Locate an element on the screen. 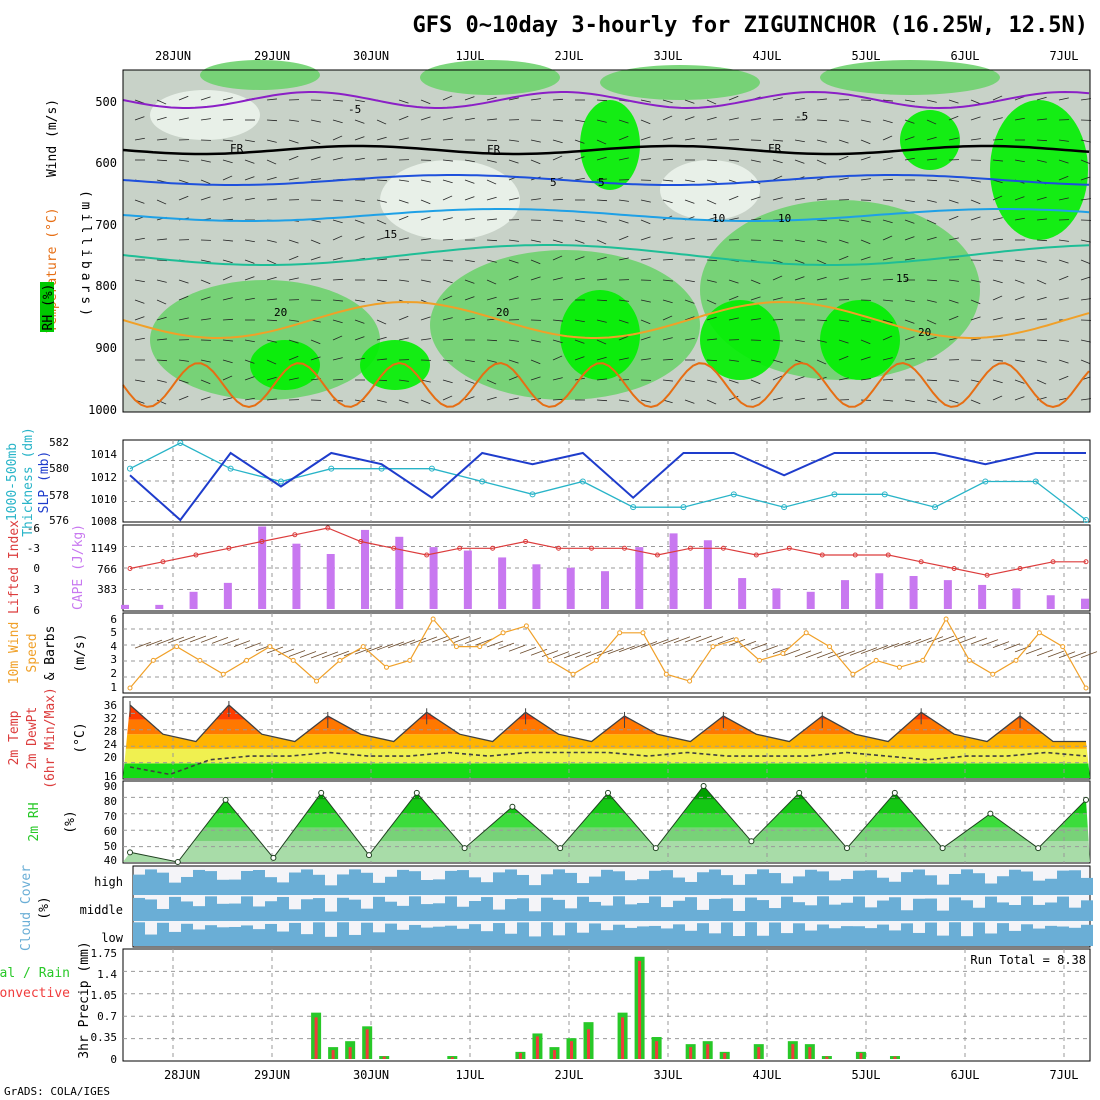 This screenshot has height=1100, width=1100. run-total-label: Run Total = 8.38 is located at coordinates (1028, 960).